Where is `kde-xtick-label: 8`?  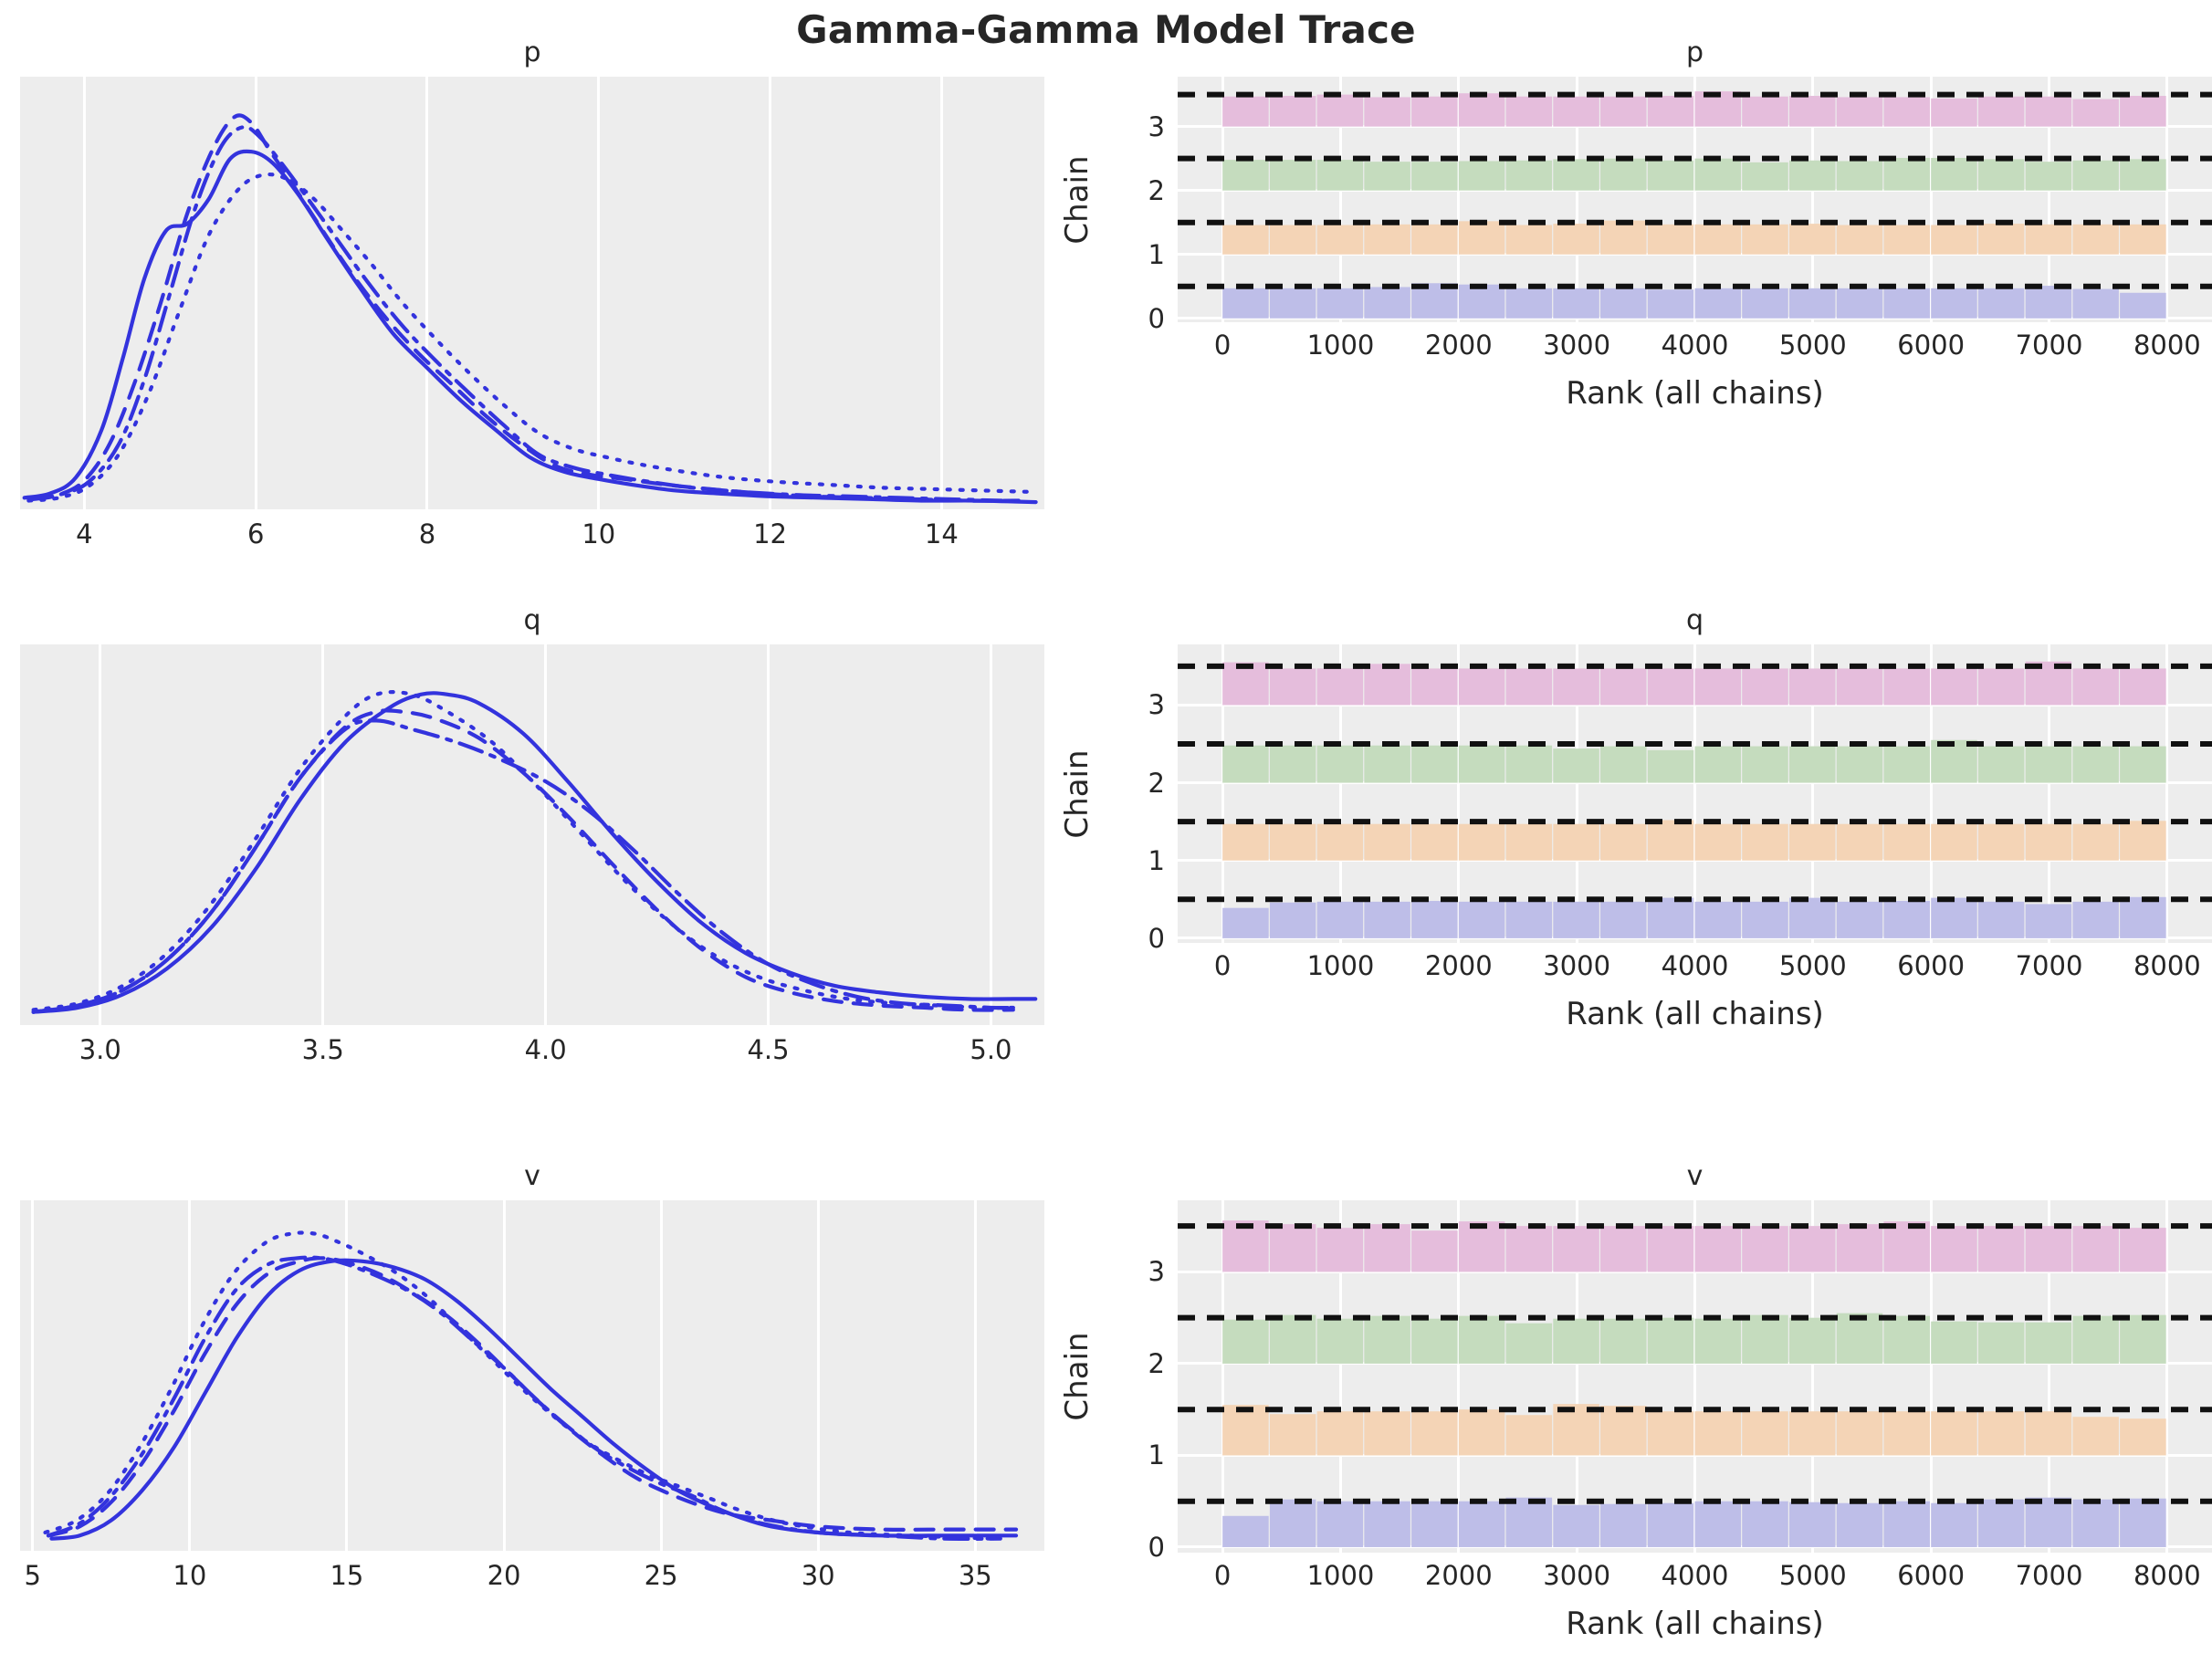
kde-xtick-label: 8 is located at coordinates (427, 533).